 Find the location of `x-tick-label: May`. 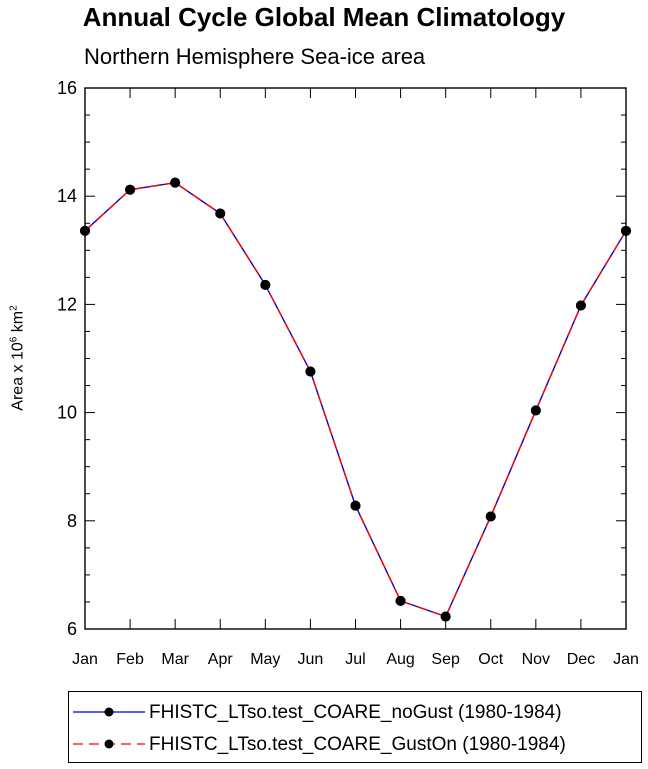

x-tick-label: May is located at coordinates (265, 659).